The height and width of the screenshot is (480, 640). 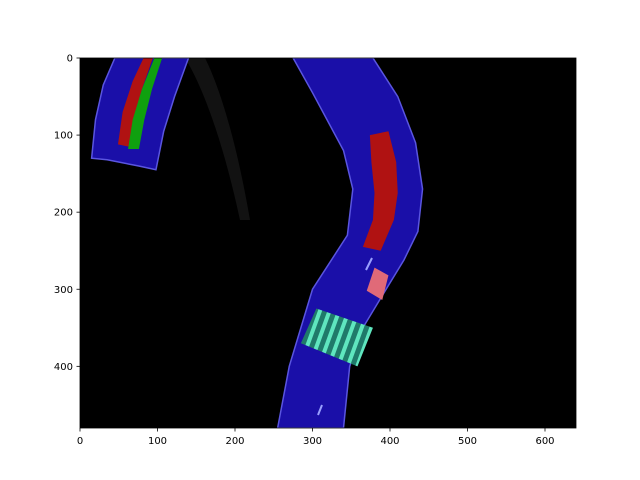 What do you see at coordinates (63, 136) in the screenshot?
I see `y-tick-label: 100` at bounding box center [63, 136].